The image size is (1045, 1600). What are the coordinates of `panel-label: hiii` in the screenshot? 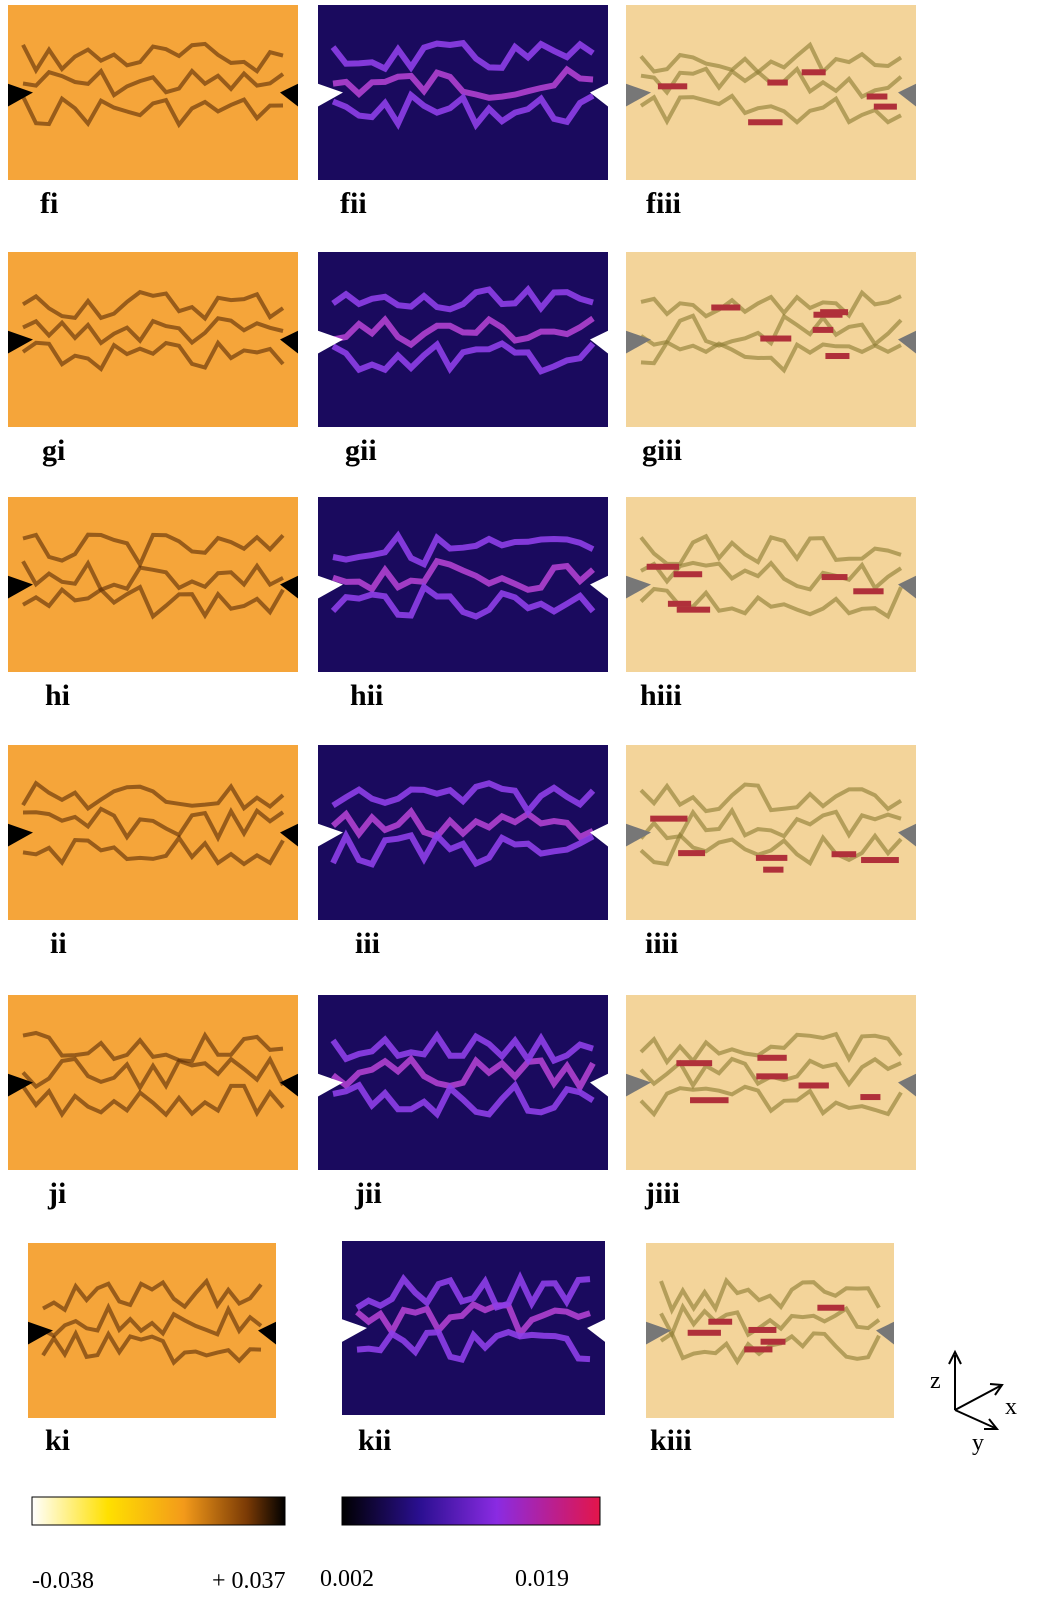 It's located at (661, 695).